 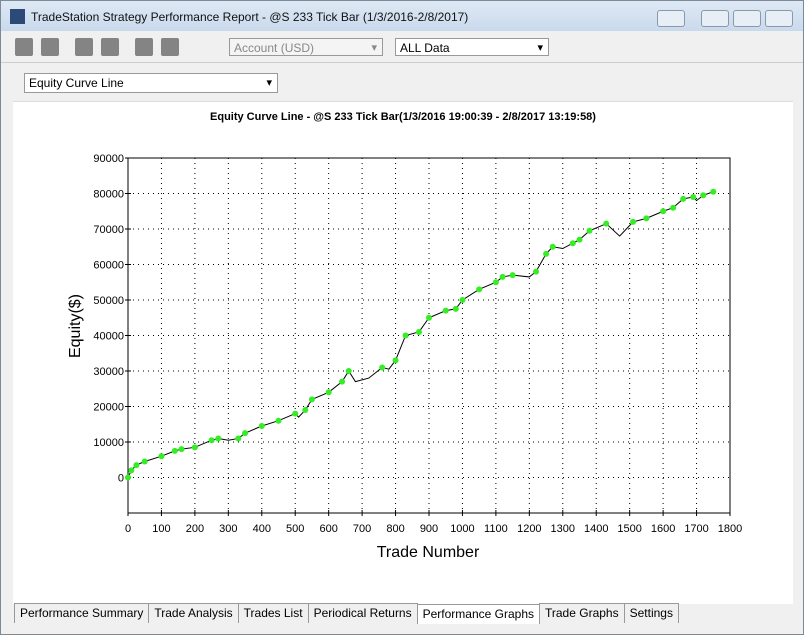 What do you see at coordinates (730, 529) in the screenshot?
I see `x-tick-label: 1800` at bounding box center [730, 529].